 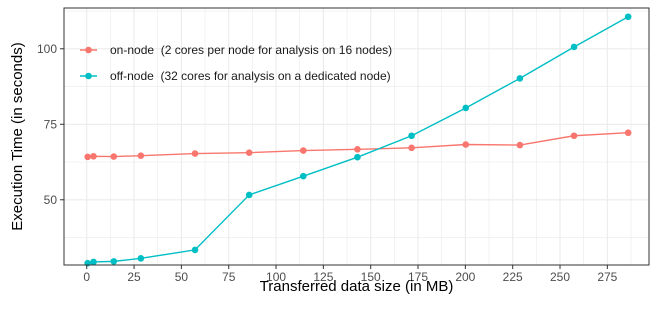 What do you see at coordinates (323, 277) in the screenshot?
I see `x-tick-label: 125` at bounding box center [323, 277].